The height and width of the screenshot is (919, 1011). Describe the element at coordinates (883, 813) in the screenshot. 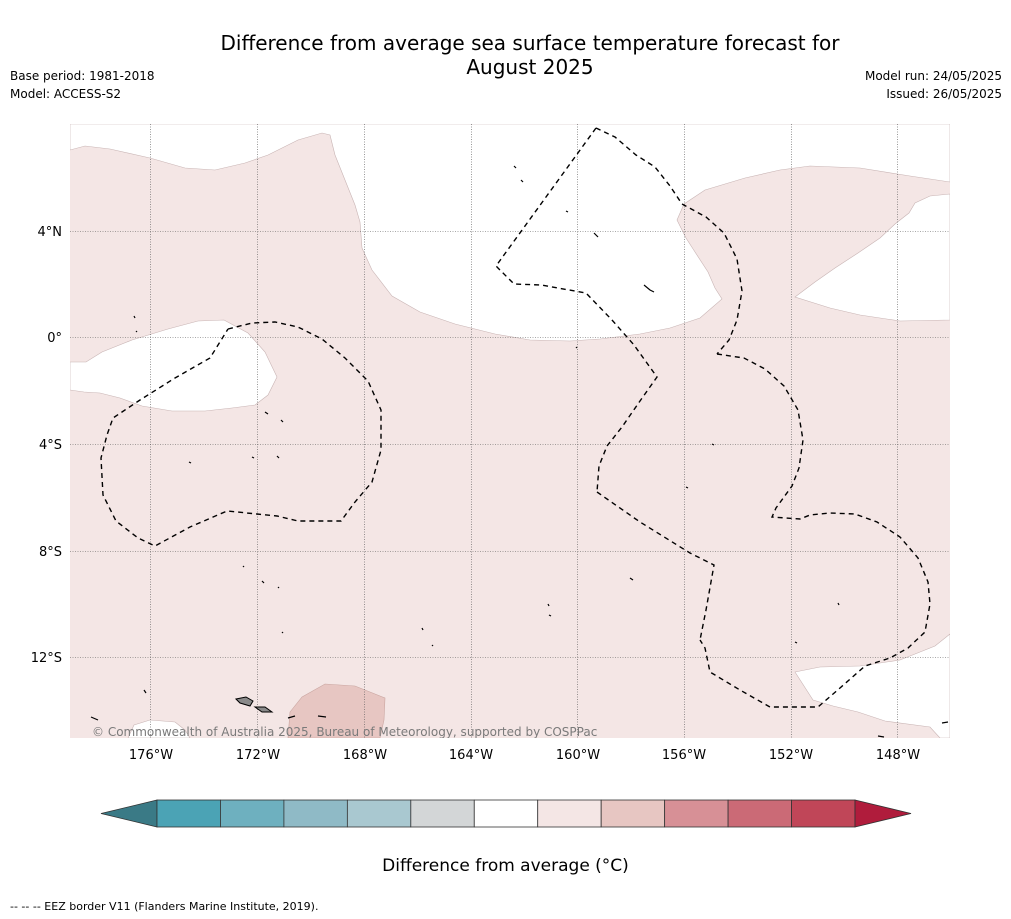

I see `colorbar-extend-high` at that location.